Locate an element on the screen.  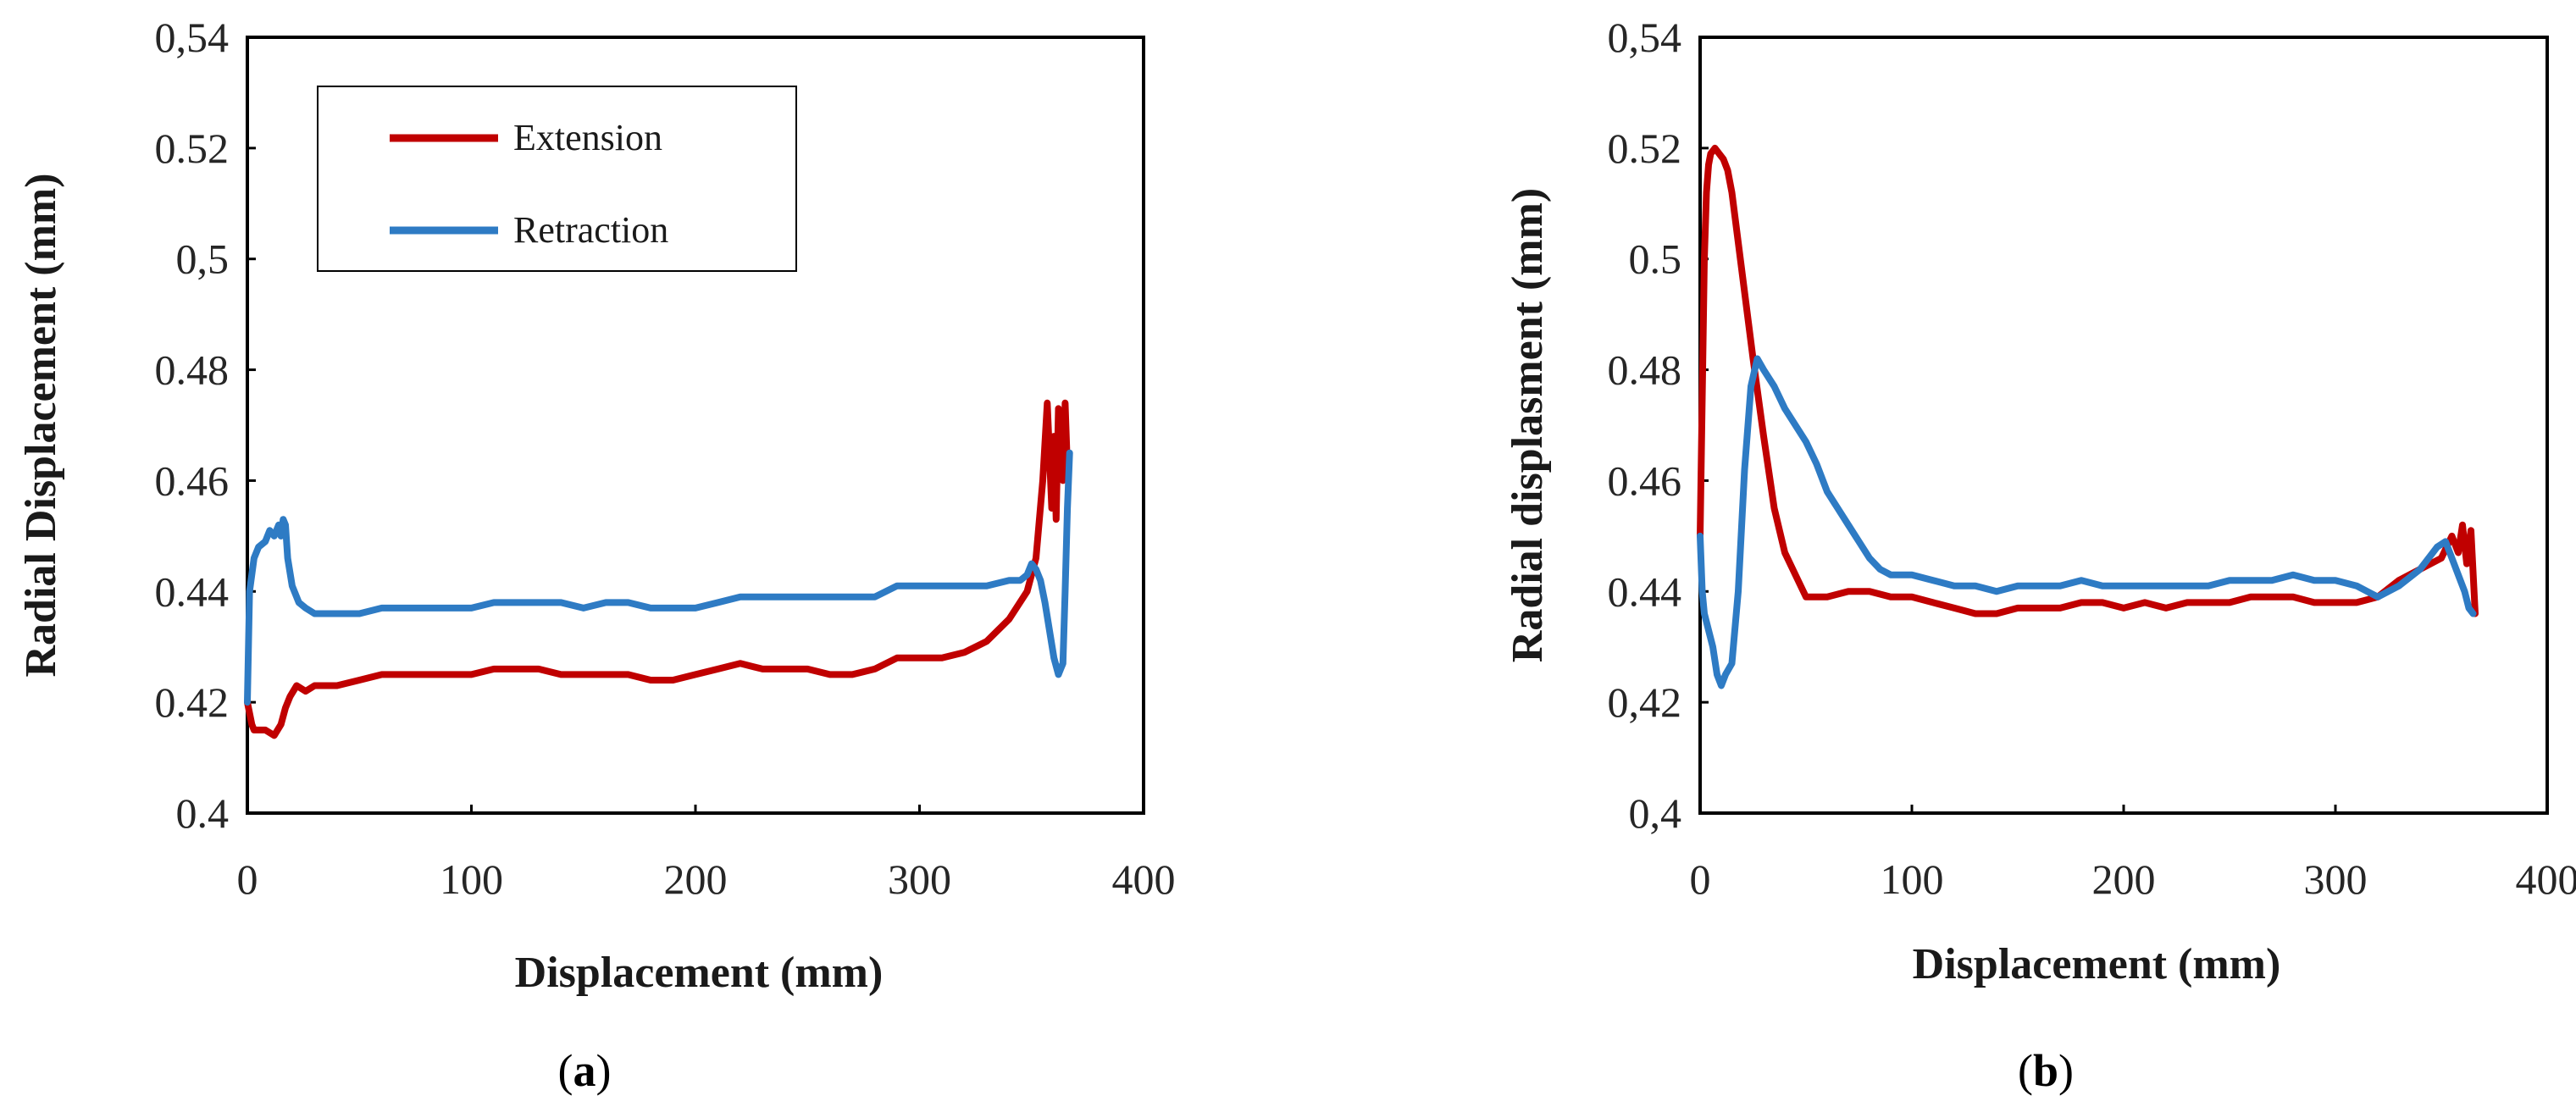
x-ticks-b: 0 100 200 300 400 is located at coordinates (2133, 854).